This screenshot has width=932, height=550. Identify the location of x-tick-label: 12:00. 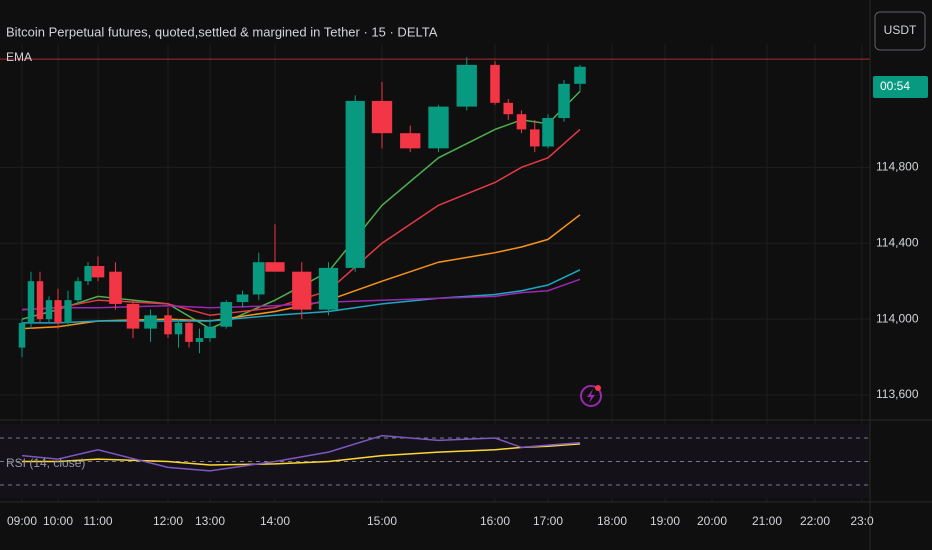
(168, 521).